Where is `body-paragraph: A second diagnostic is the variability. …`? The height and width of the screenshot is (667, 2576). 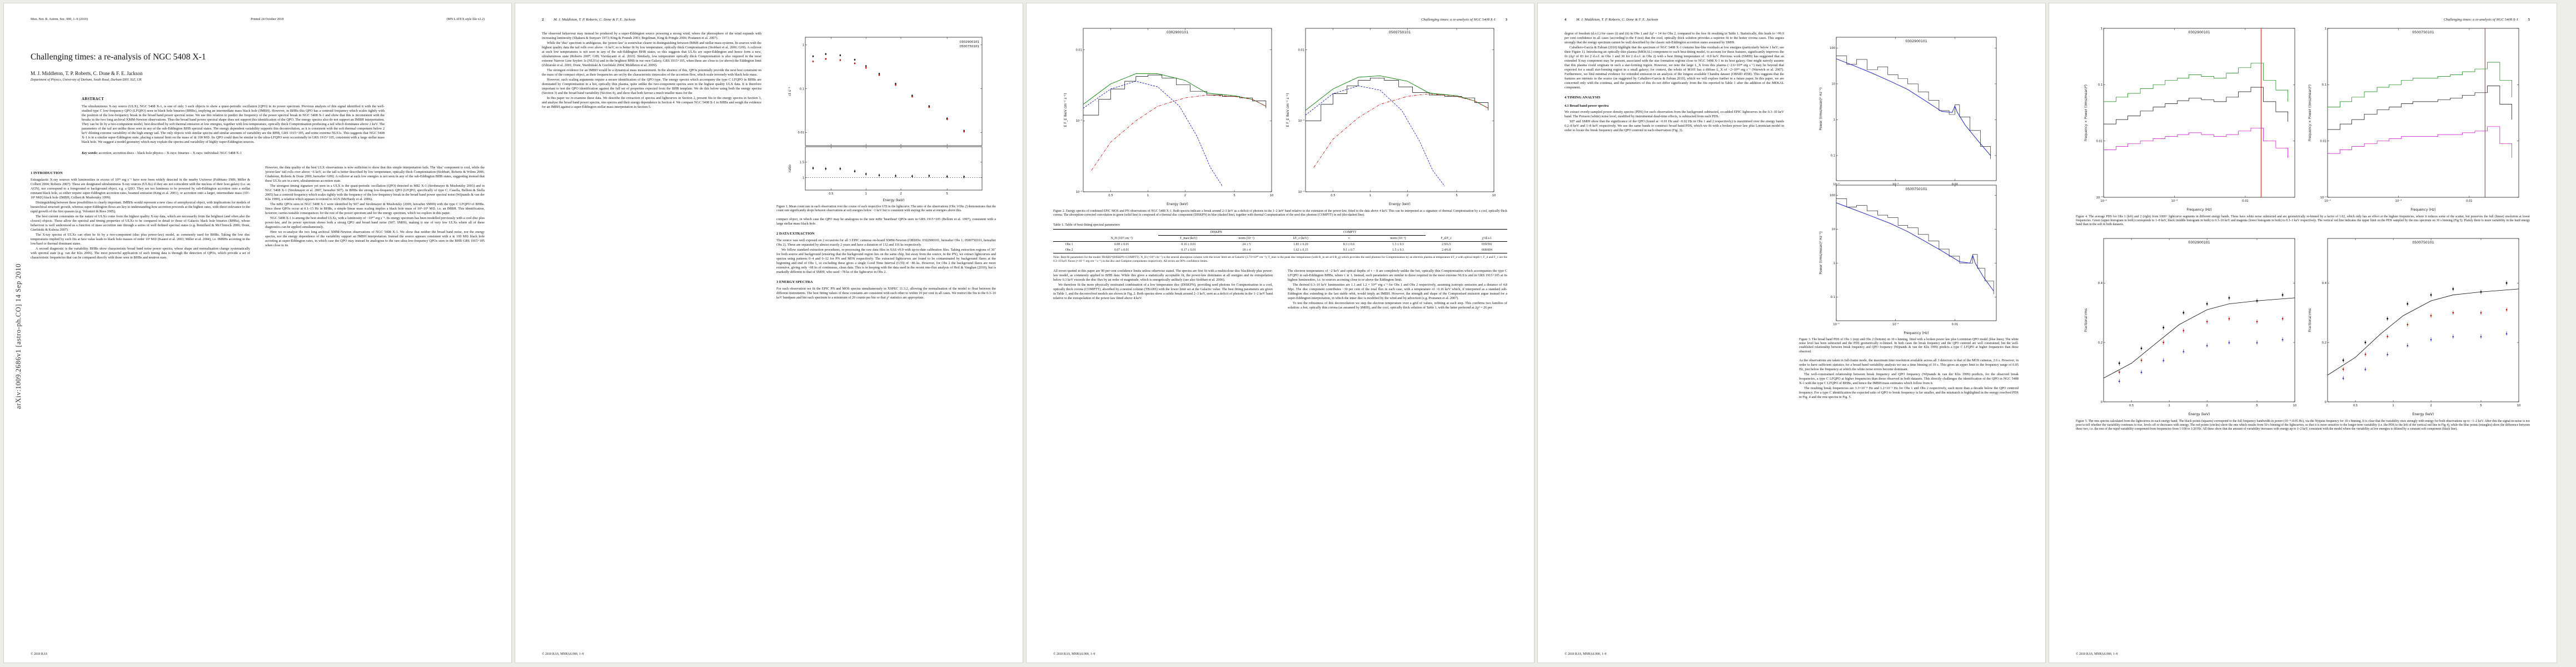 body-paragraph: A second diagnostic is the variability. … is located at coordinates (140, 253).